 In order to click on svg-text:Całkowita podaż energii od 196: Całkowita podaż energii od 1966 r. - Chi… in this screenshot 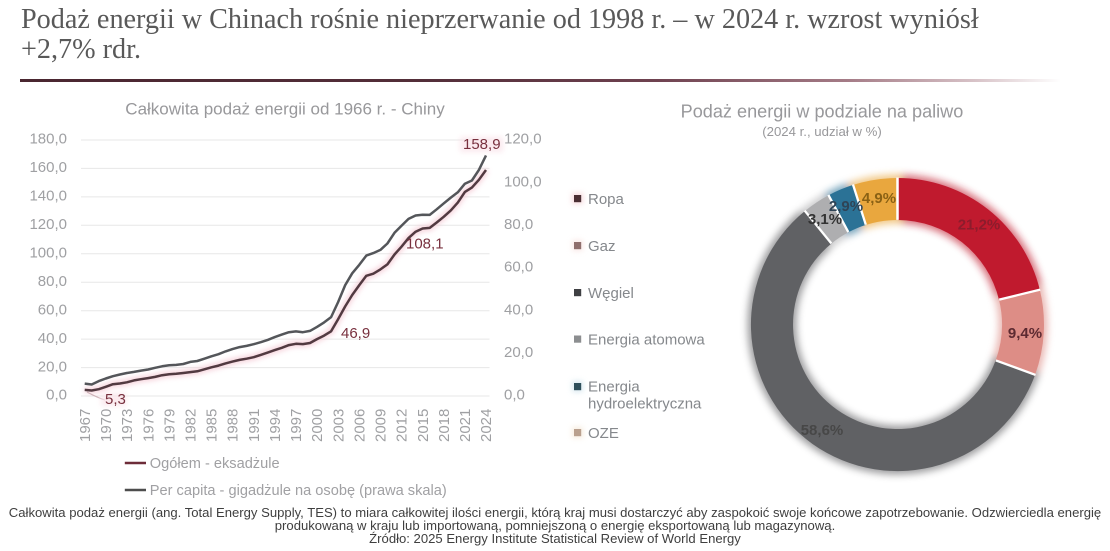, I will do `click(285, 109)`.